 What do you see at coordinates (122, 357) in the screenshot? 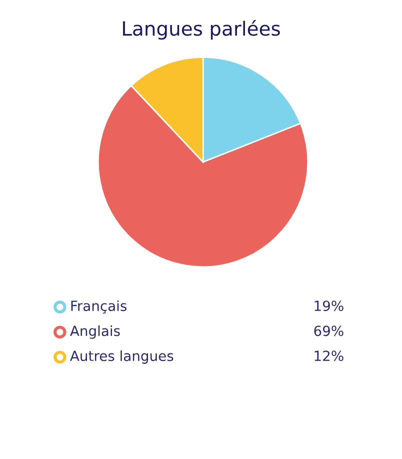
I see `legend-label: Autres langues` at bounding box center [122, 357].